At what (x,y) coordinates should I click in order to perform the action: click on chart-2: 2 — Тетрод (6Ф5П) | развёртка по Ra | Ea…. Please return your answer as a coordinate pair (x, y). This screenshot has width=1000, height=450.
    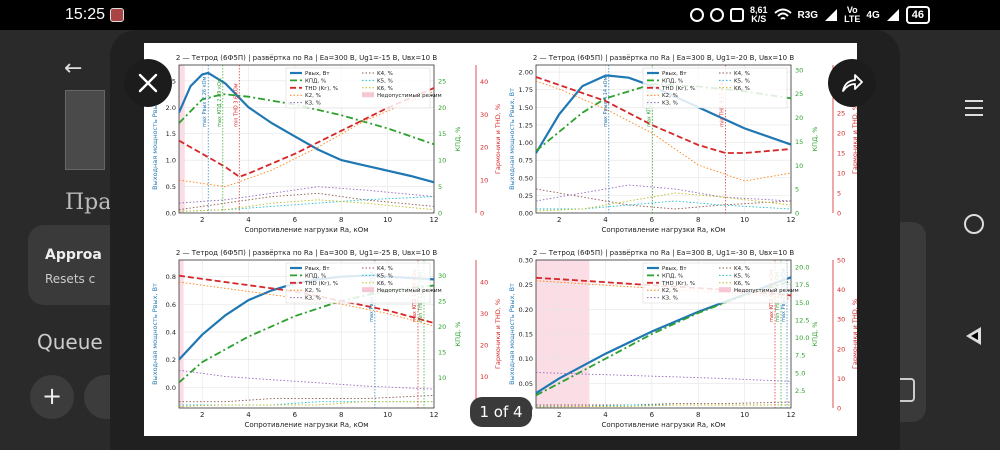
    Looking at the image, I should click on (682, 144).